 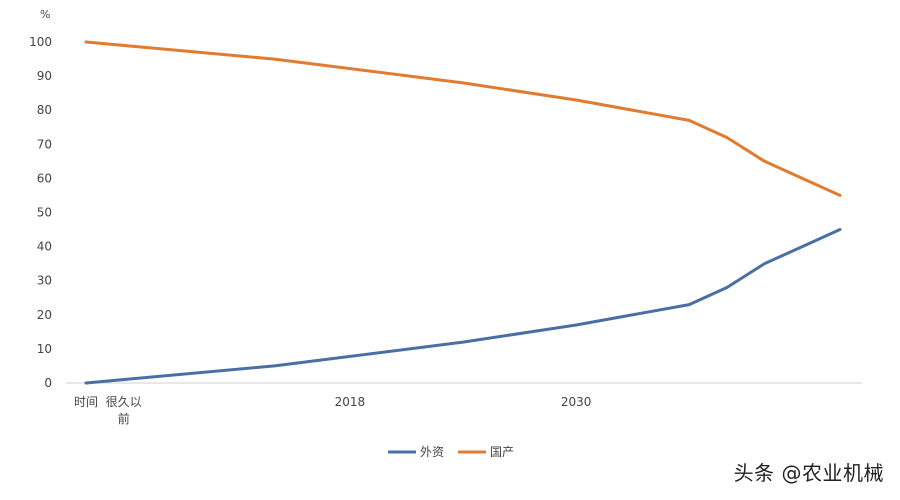 I want to click on x-tick-label: 2030, so click(x=576, y=402).